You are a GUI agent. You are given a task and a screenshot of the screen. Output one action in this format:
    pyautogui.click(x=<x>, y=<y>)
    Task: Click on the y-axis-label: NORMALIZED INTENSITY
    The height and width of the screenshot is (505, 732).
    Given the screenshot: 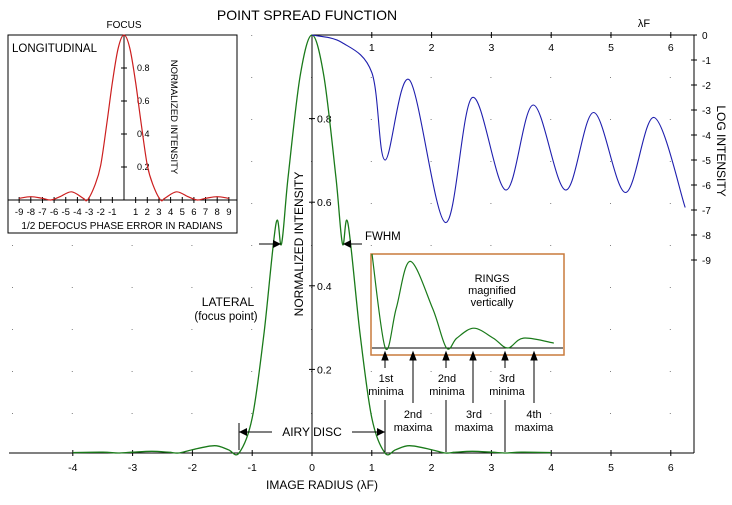 What is the action you would take?
    pyautogui.click(x=299, y=244)
    